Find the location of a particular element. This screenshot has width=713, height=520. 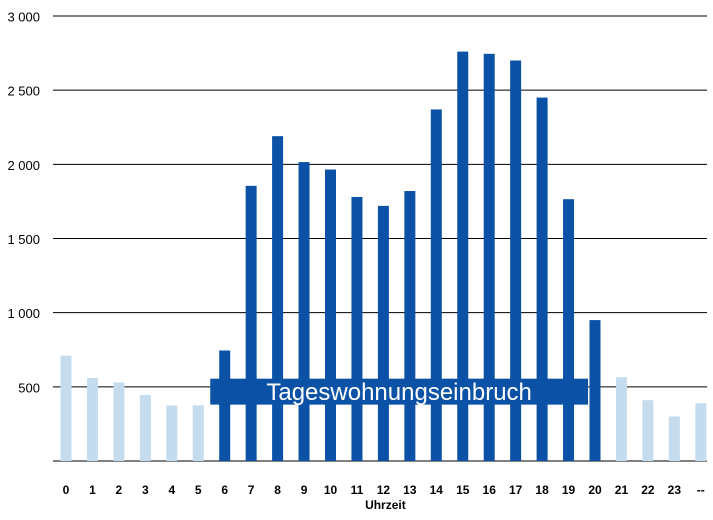

annotation-banner-rect is located at coordinates (399, 391).